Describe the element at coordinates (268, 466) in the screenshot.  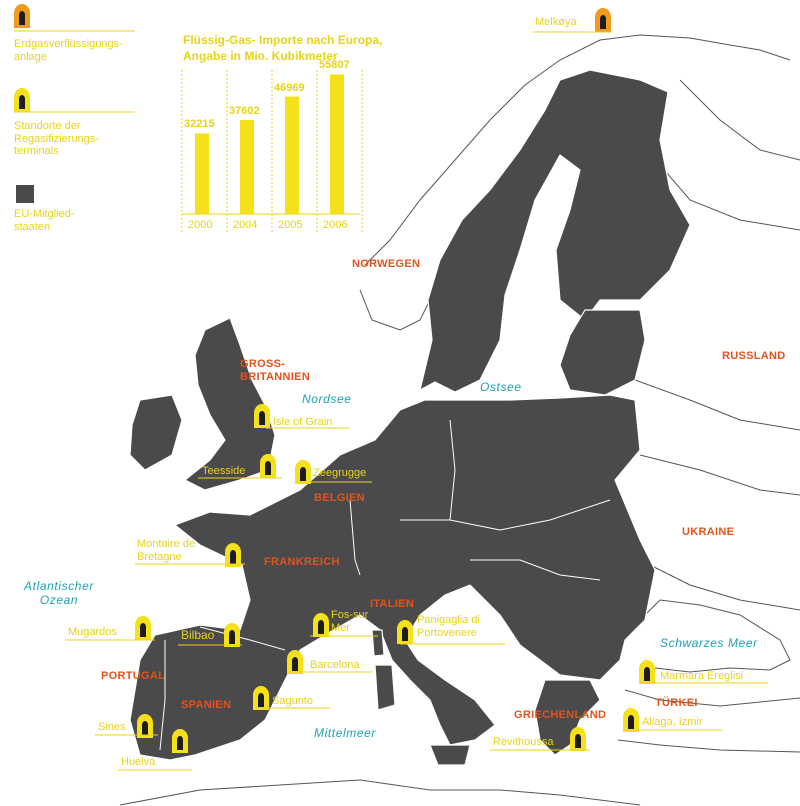
I see `teesside-pin-icon` at that location.